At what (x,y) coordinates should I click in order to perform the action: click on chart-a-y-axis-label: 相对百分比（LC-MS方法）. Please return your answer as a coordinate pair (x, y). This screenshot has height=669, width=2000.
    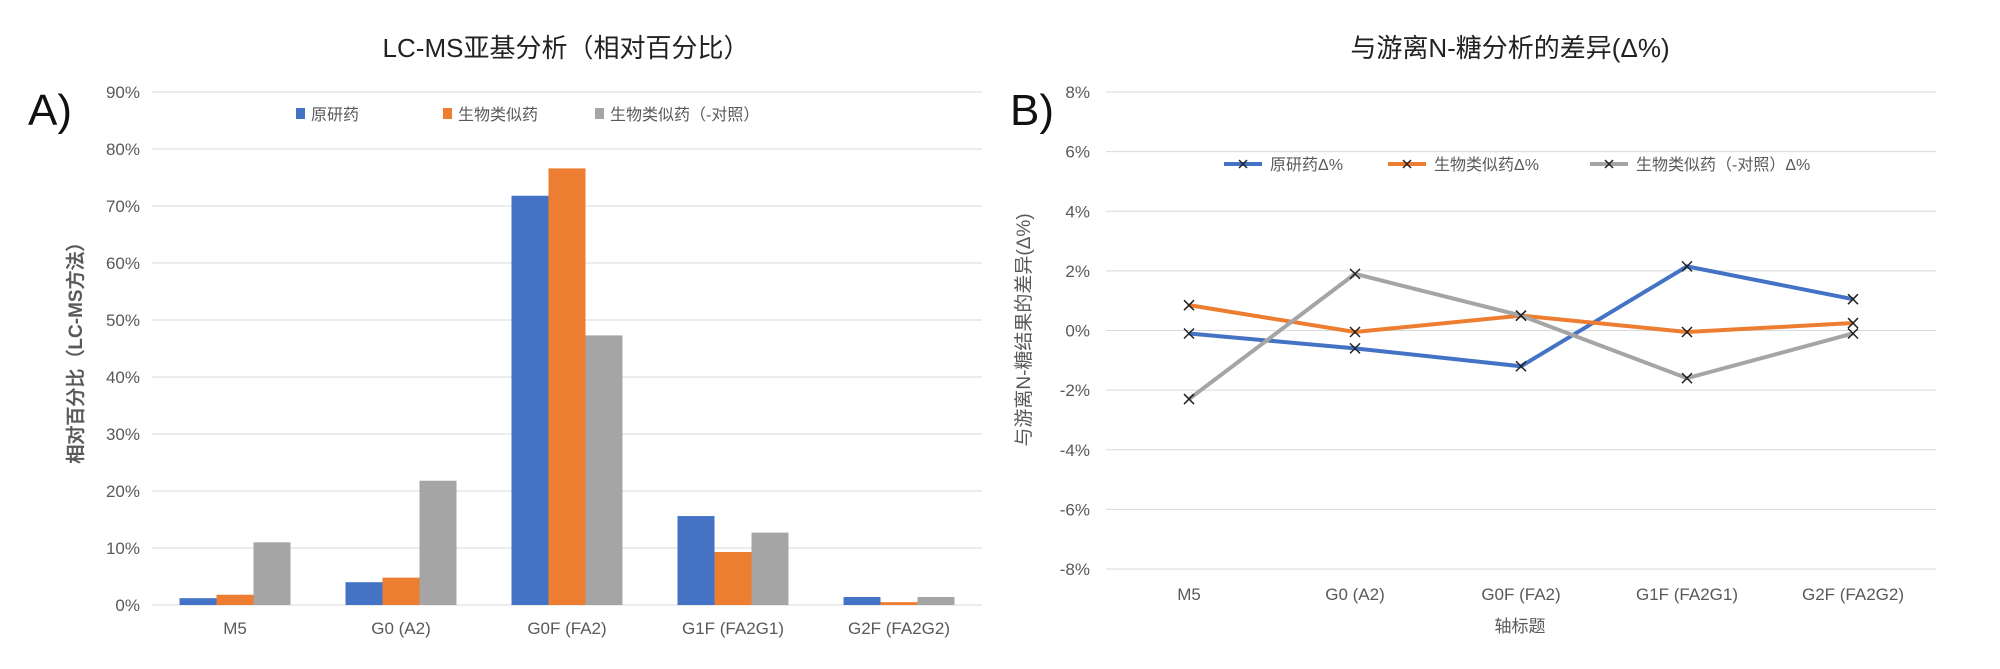
    Looking at the image, I should click on (75, 347).